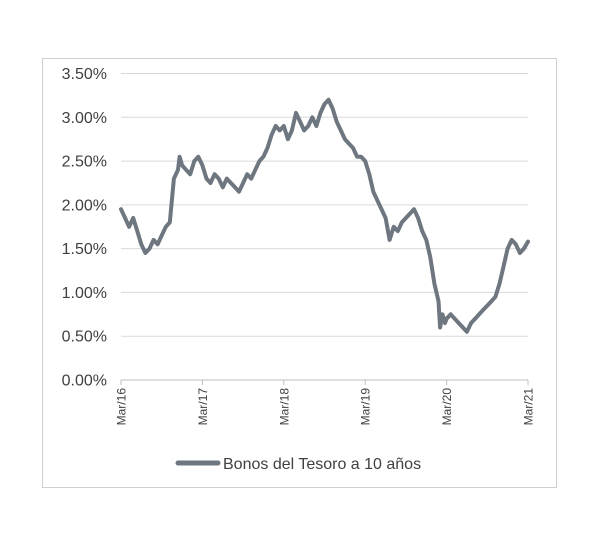 Image resolution: width=600 pixels, height=547 pixels. I want to click on x-tick-label: Mar/19, so click(366, 407).